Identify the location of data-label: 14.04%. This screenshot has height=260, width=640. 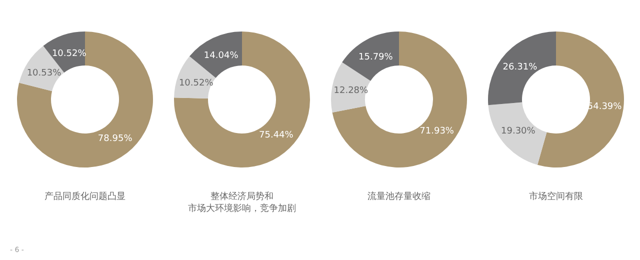
(221, 56).